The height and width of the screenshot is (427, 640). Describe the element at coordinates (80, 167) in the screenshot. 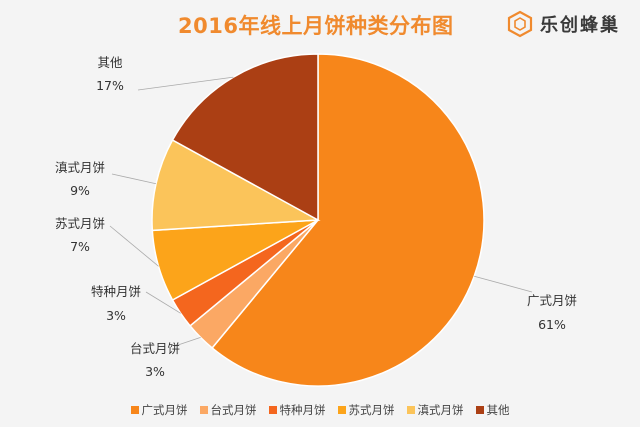

I see `slice-label-name-5: 滇式月饼` at that location.